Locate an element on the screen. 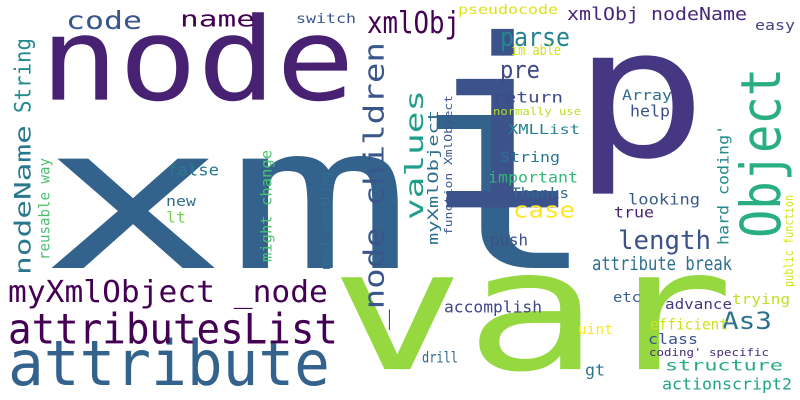  word-gt: gt is located at coordinates (595, 370).